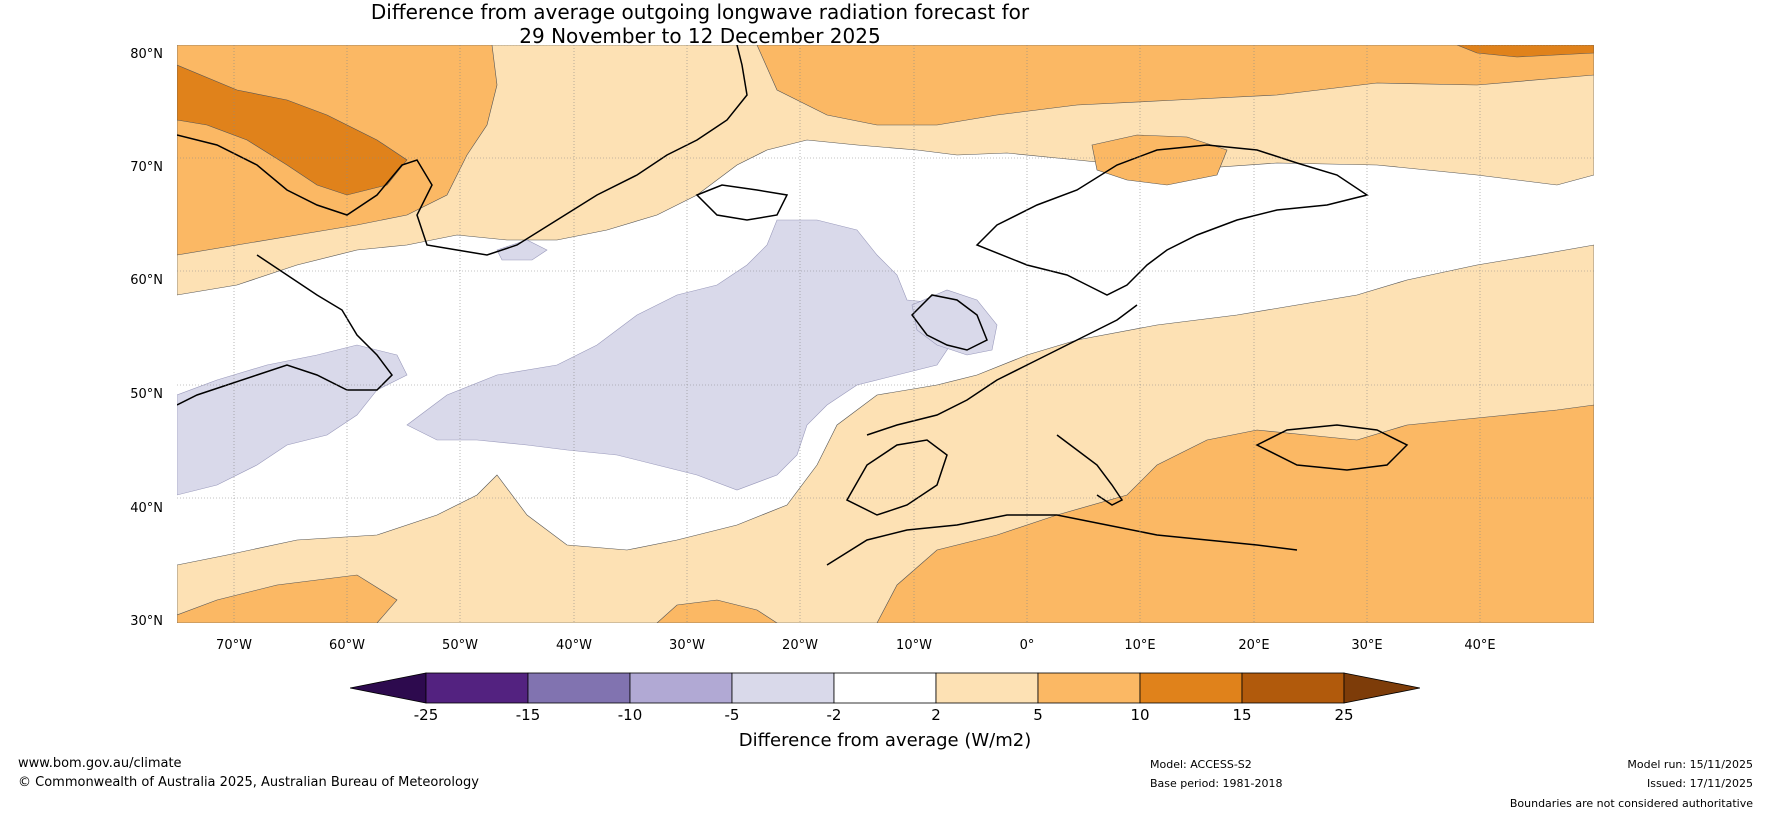 Image resolution: width=1770 pixels, height=816 pixels. Describe the element at coordinates (146, 280) in the screenshot. I see `lat-label-60n: 60°N` at that location.